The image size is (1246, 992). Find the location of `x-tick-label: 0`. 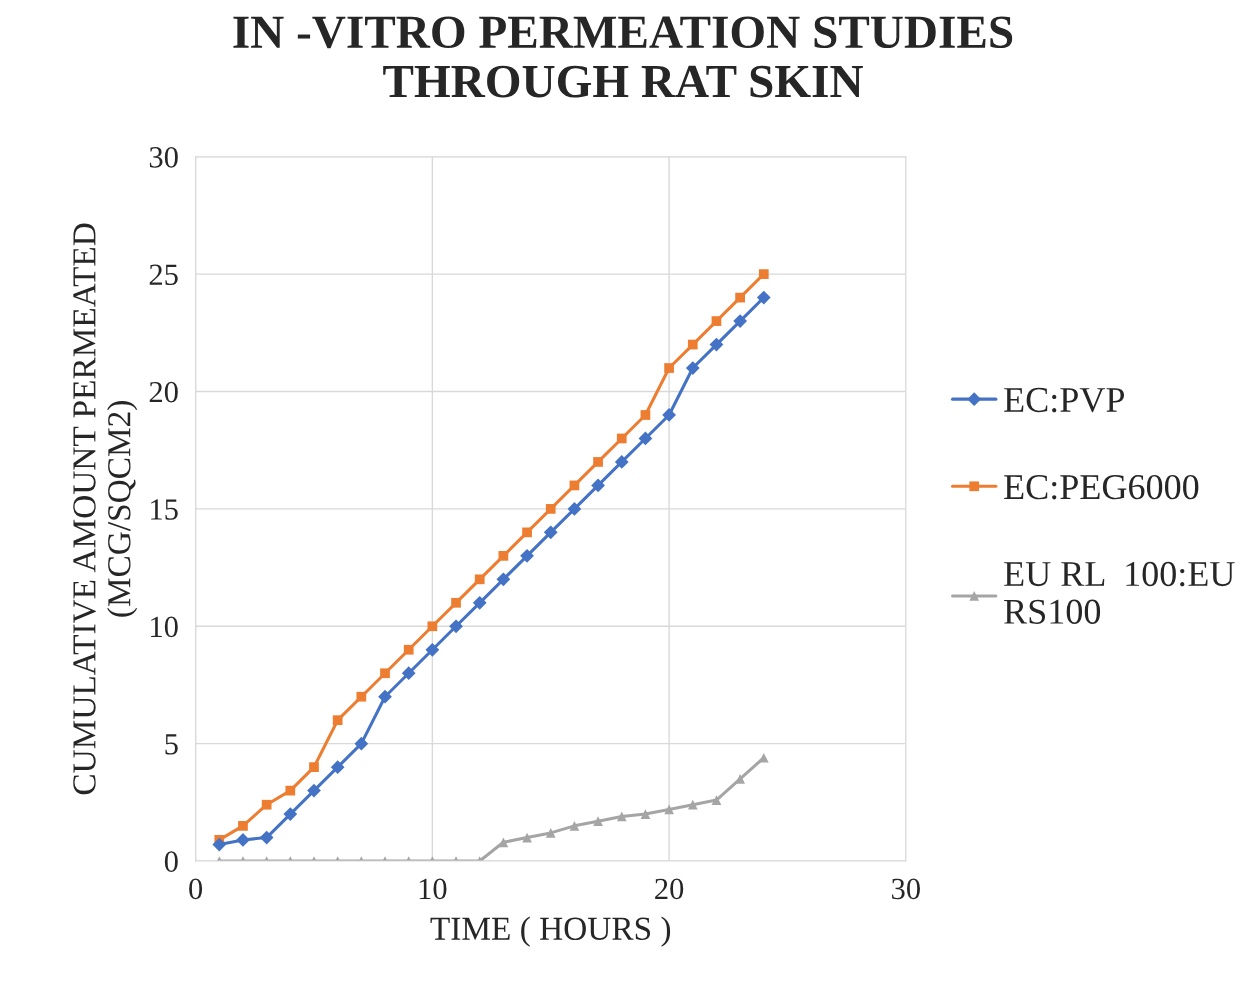

x-tick-label: 0 is located at coordinates (196, 889).